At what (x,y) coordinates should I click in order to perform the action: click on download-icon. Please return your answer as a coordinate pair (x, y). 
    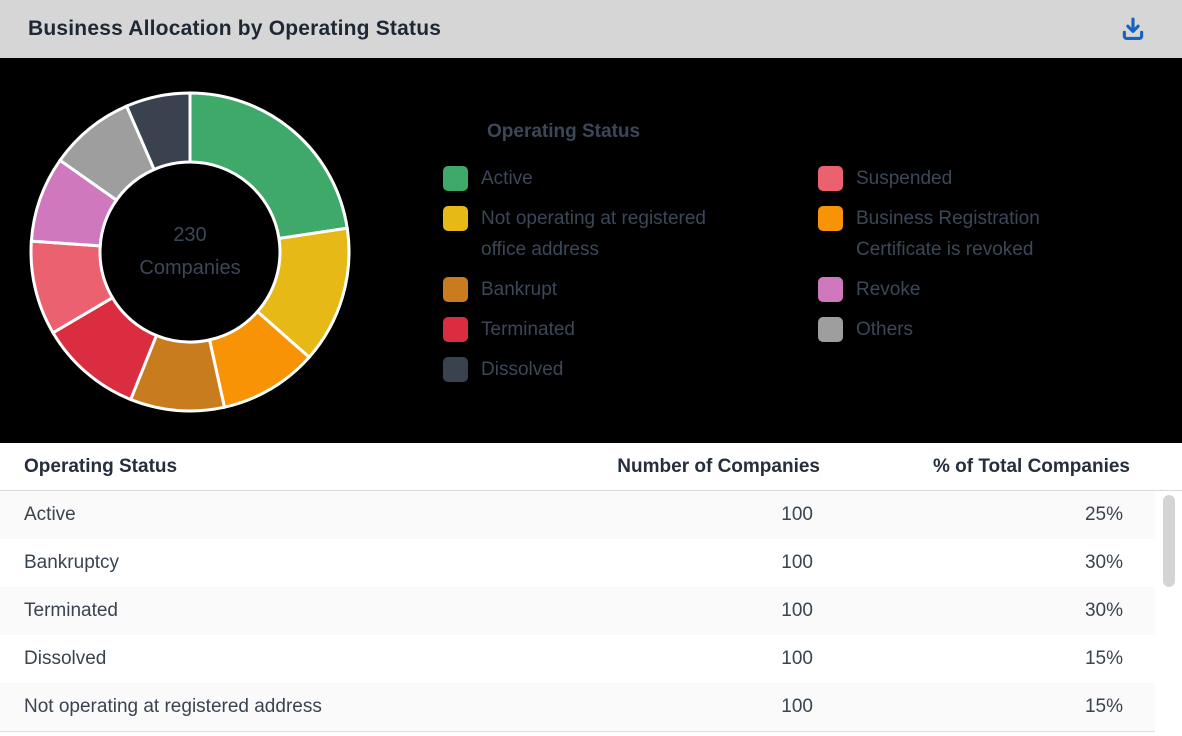
    Looking at the image, I should click on (1133, 29).